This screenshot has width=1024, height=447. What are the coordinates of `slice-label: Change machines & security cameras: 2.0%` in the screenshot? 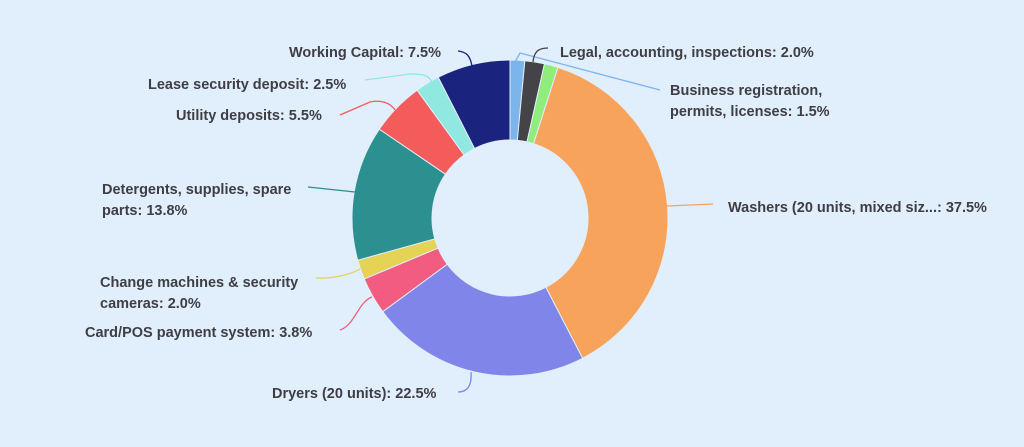 It's located at (199, 293).